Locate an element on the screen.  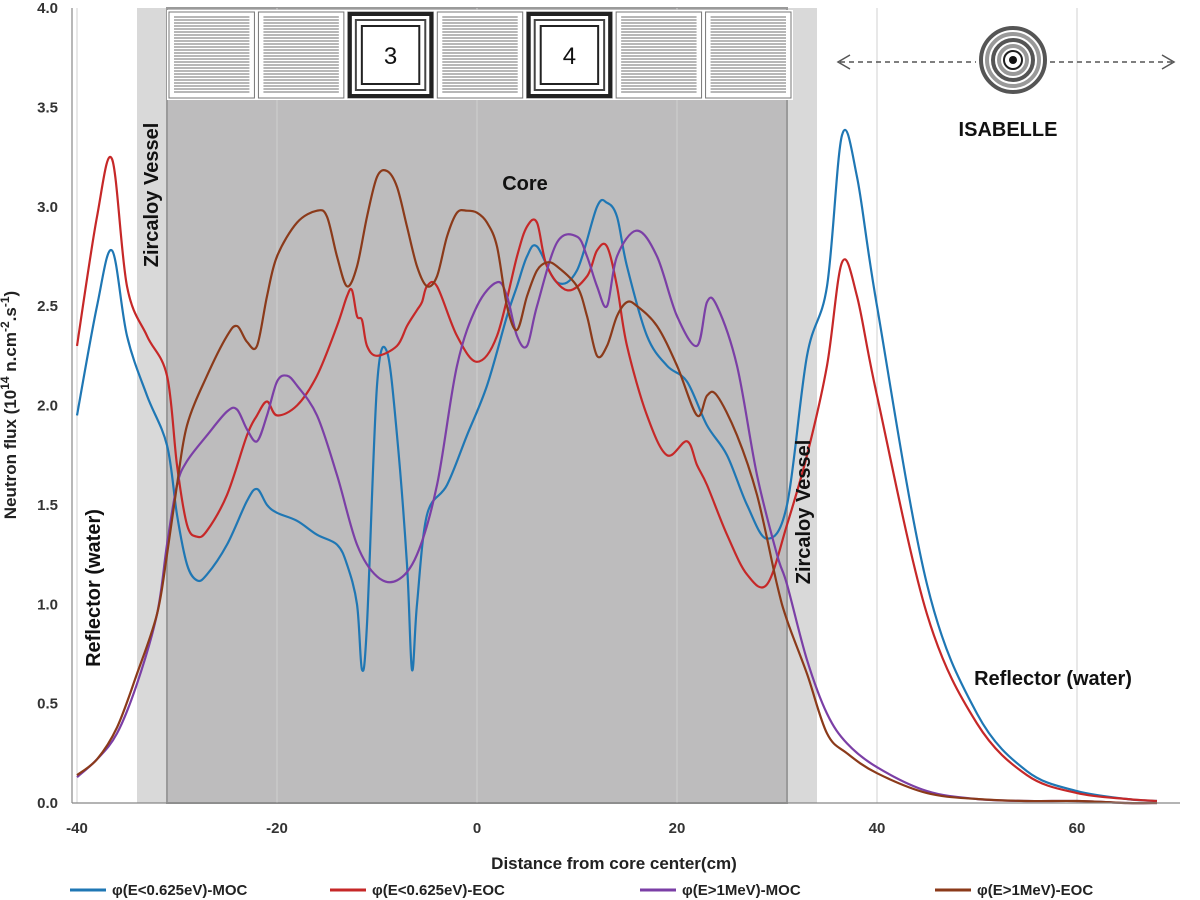
legend-item: φ(E<0.625eV)-EOC is located at coordinates (417, 890).